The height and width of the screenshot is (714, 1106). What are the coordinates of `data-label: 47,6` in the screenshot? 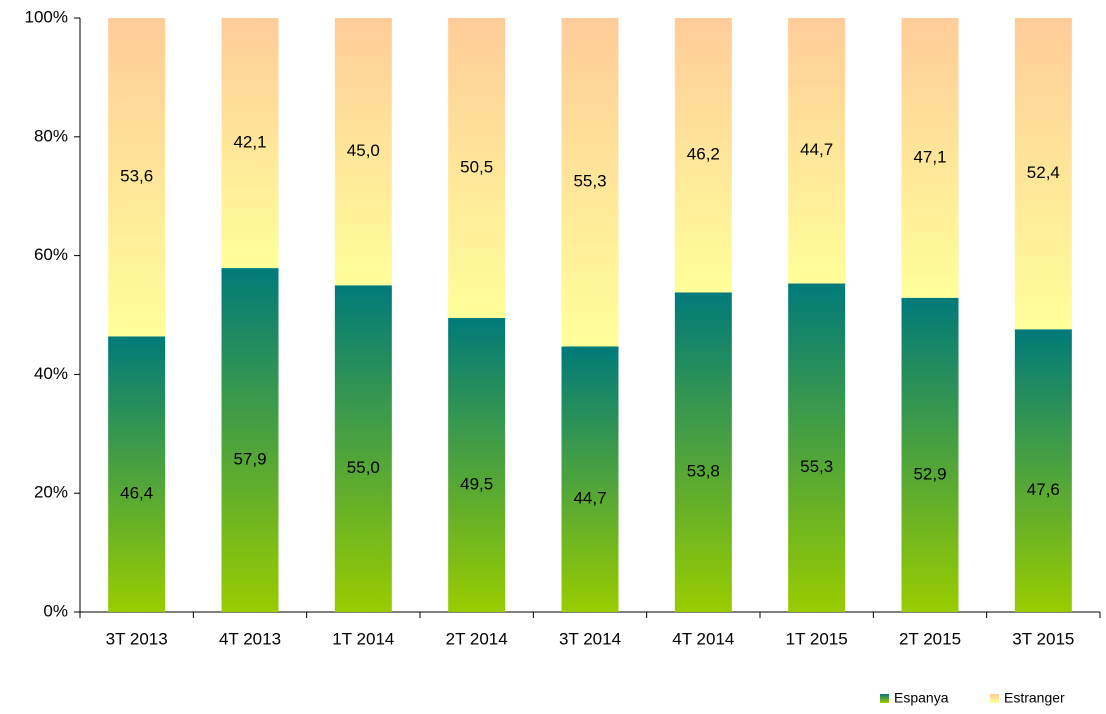 It's located at (1043, 489).